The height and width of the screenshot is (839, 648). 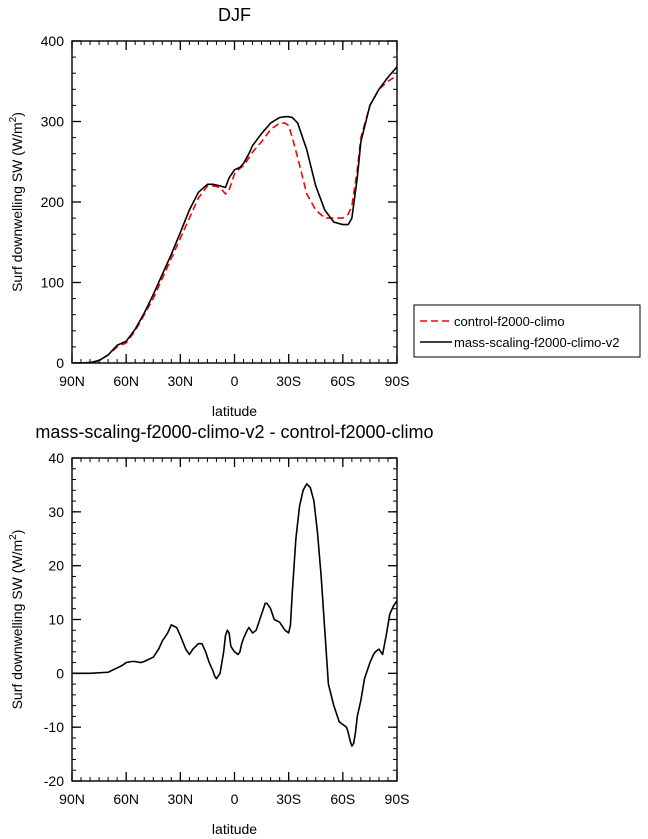 What do you see at coordinates (56, 458) in the screenshot?
I see `y-tick-label: 40` at bounding box center [56, 458].